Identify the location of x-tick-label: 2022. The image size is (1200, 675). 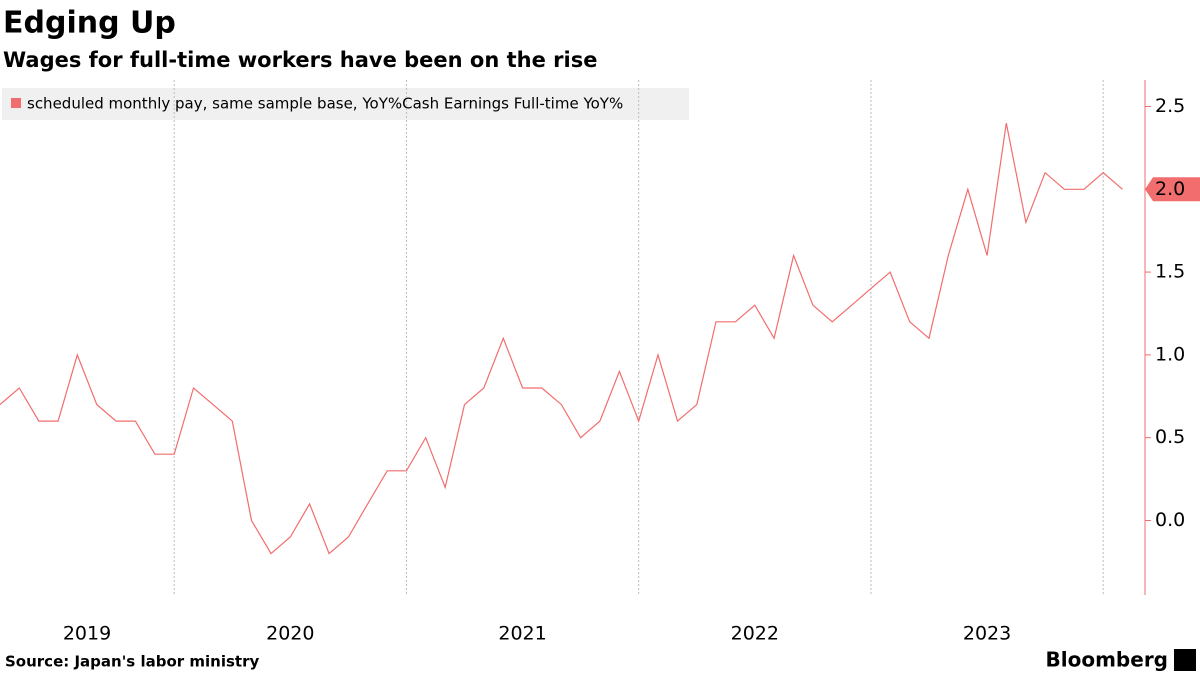
(755, 634).